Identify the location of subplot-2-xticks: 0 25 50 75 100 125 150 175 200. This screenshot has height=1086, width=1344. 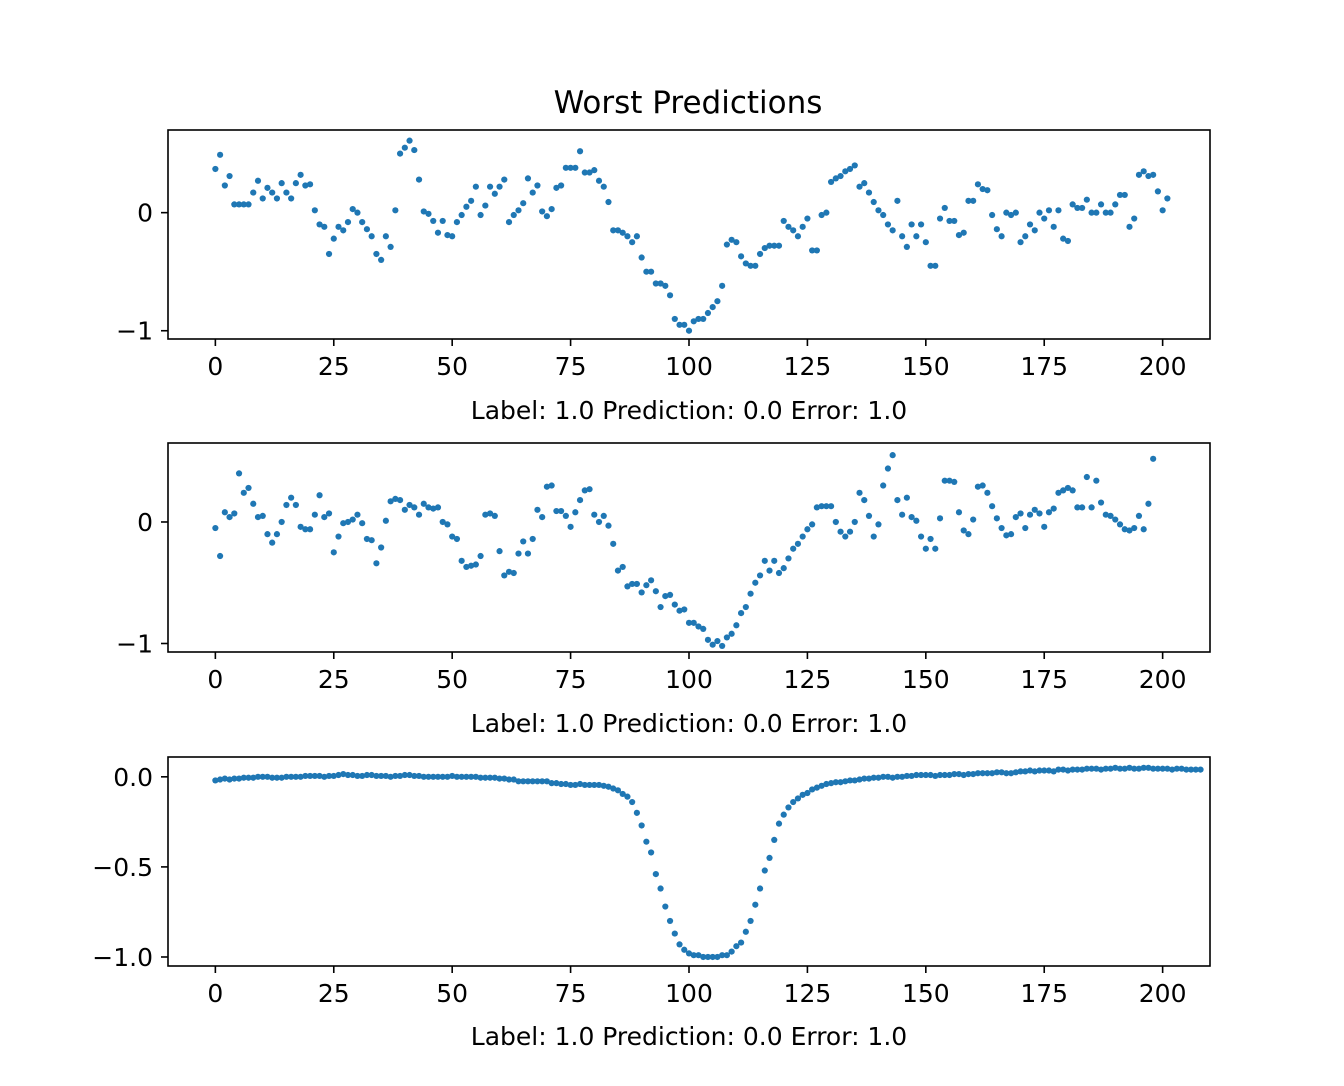
(696, 673).